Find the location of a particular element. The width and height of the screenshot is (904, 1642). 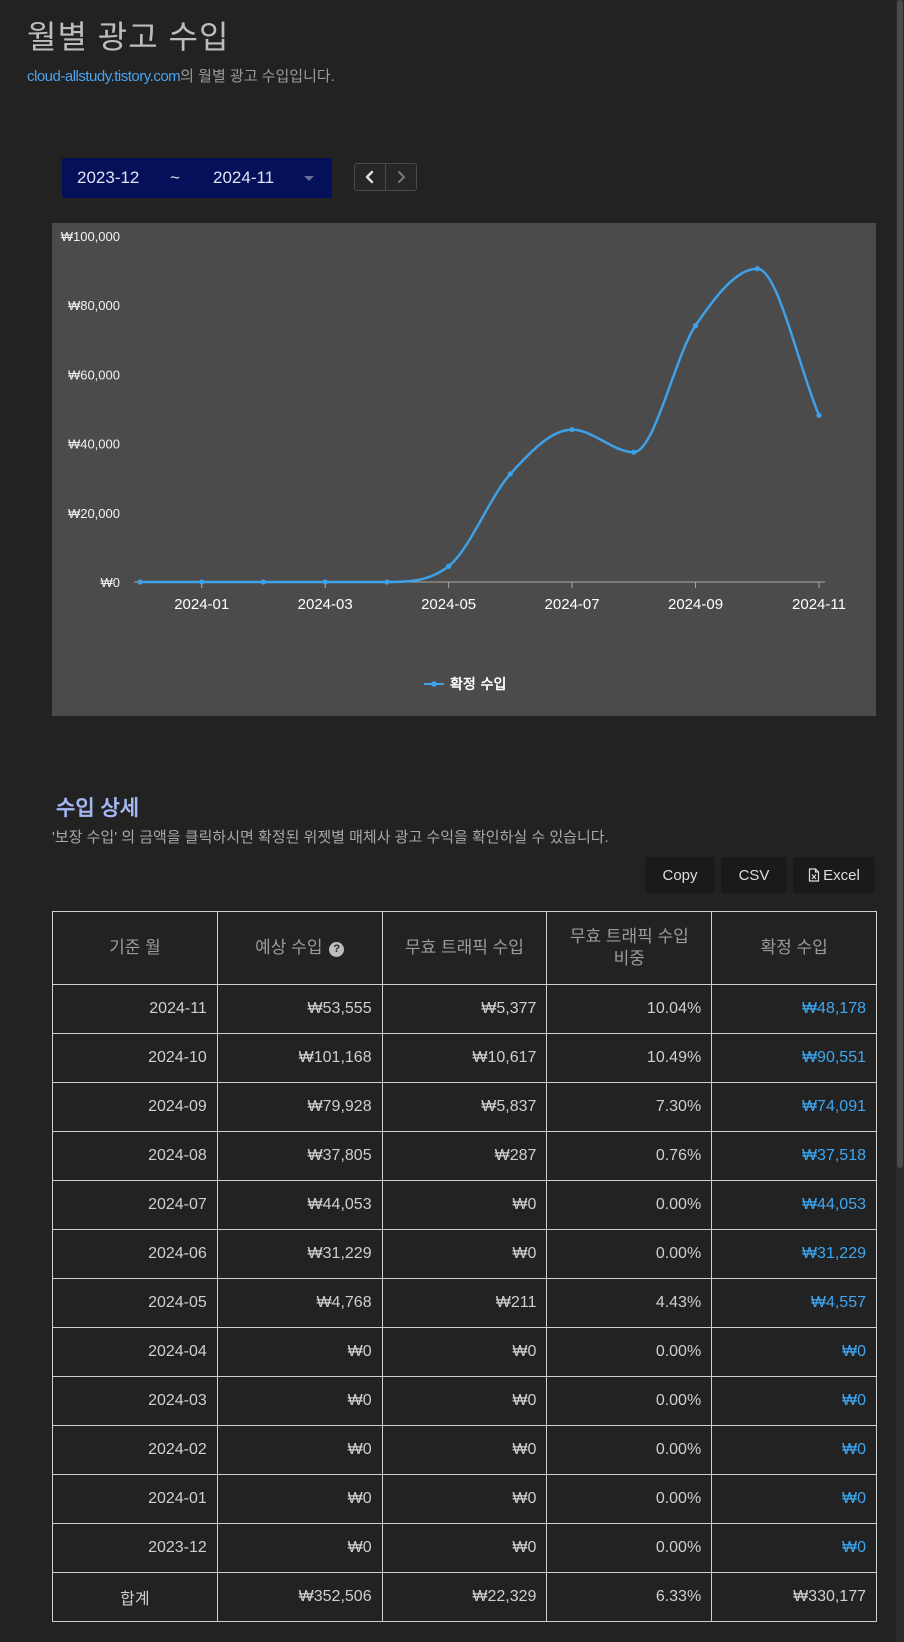

cell-confirmed: ₩37,518 is located at coordinates (794, 1156).